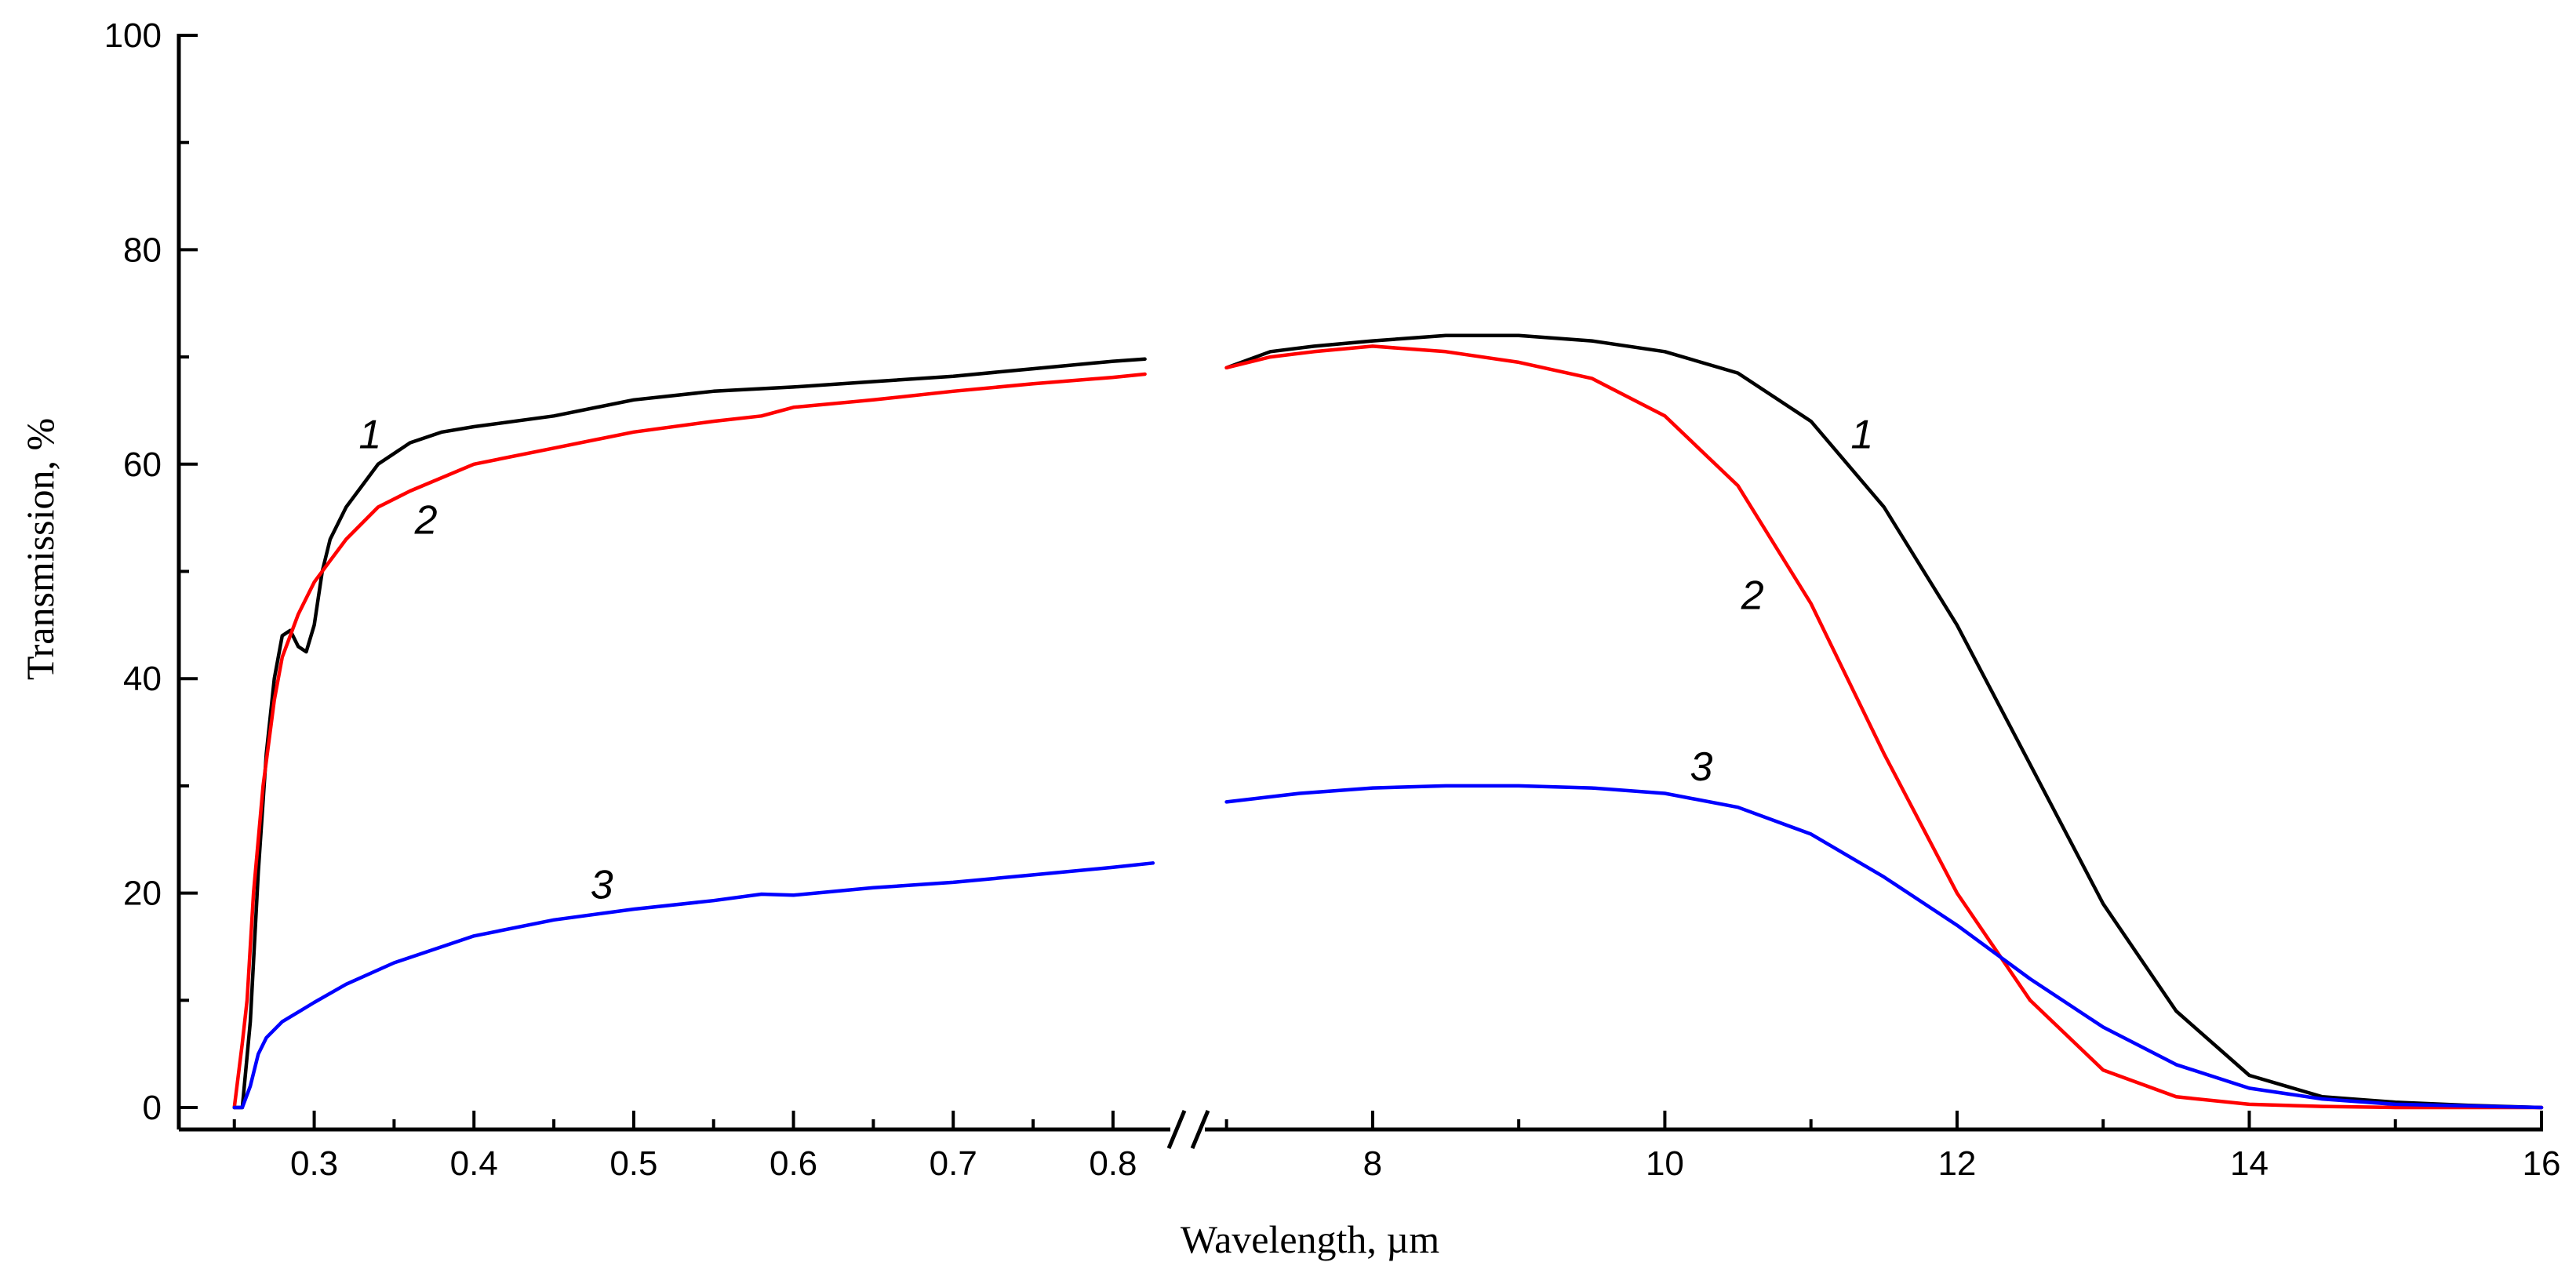 Image resolution: width=2576 pixels, height=1284 pixels. Describe the element at coordinates (474, 1163) in the screenshot. I see `x-tick-label: 0.4` at that location.